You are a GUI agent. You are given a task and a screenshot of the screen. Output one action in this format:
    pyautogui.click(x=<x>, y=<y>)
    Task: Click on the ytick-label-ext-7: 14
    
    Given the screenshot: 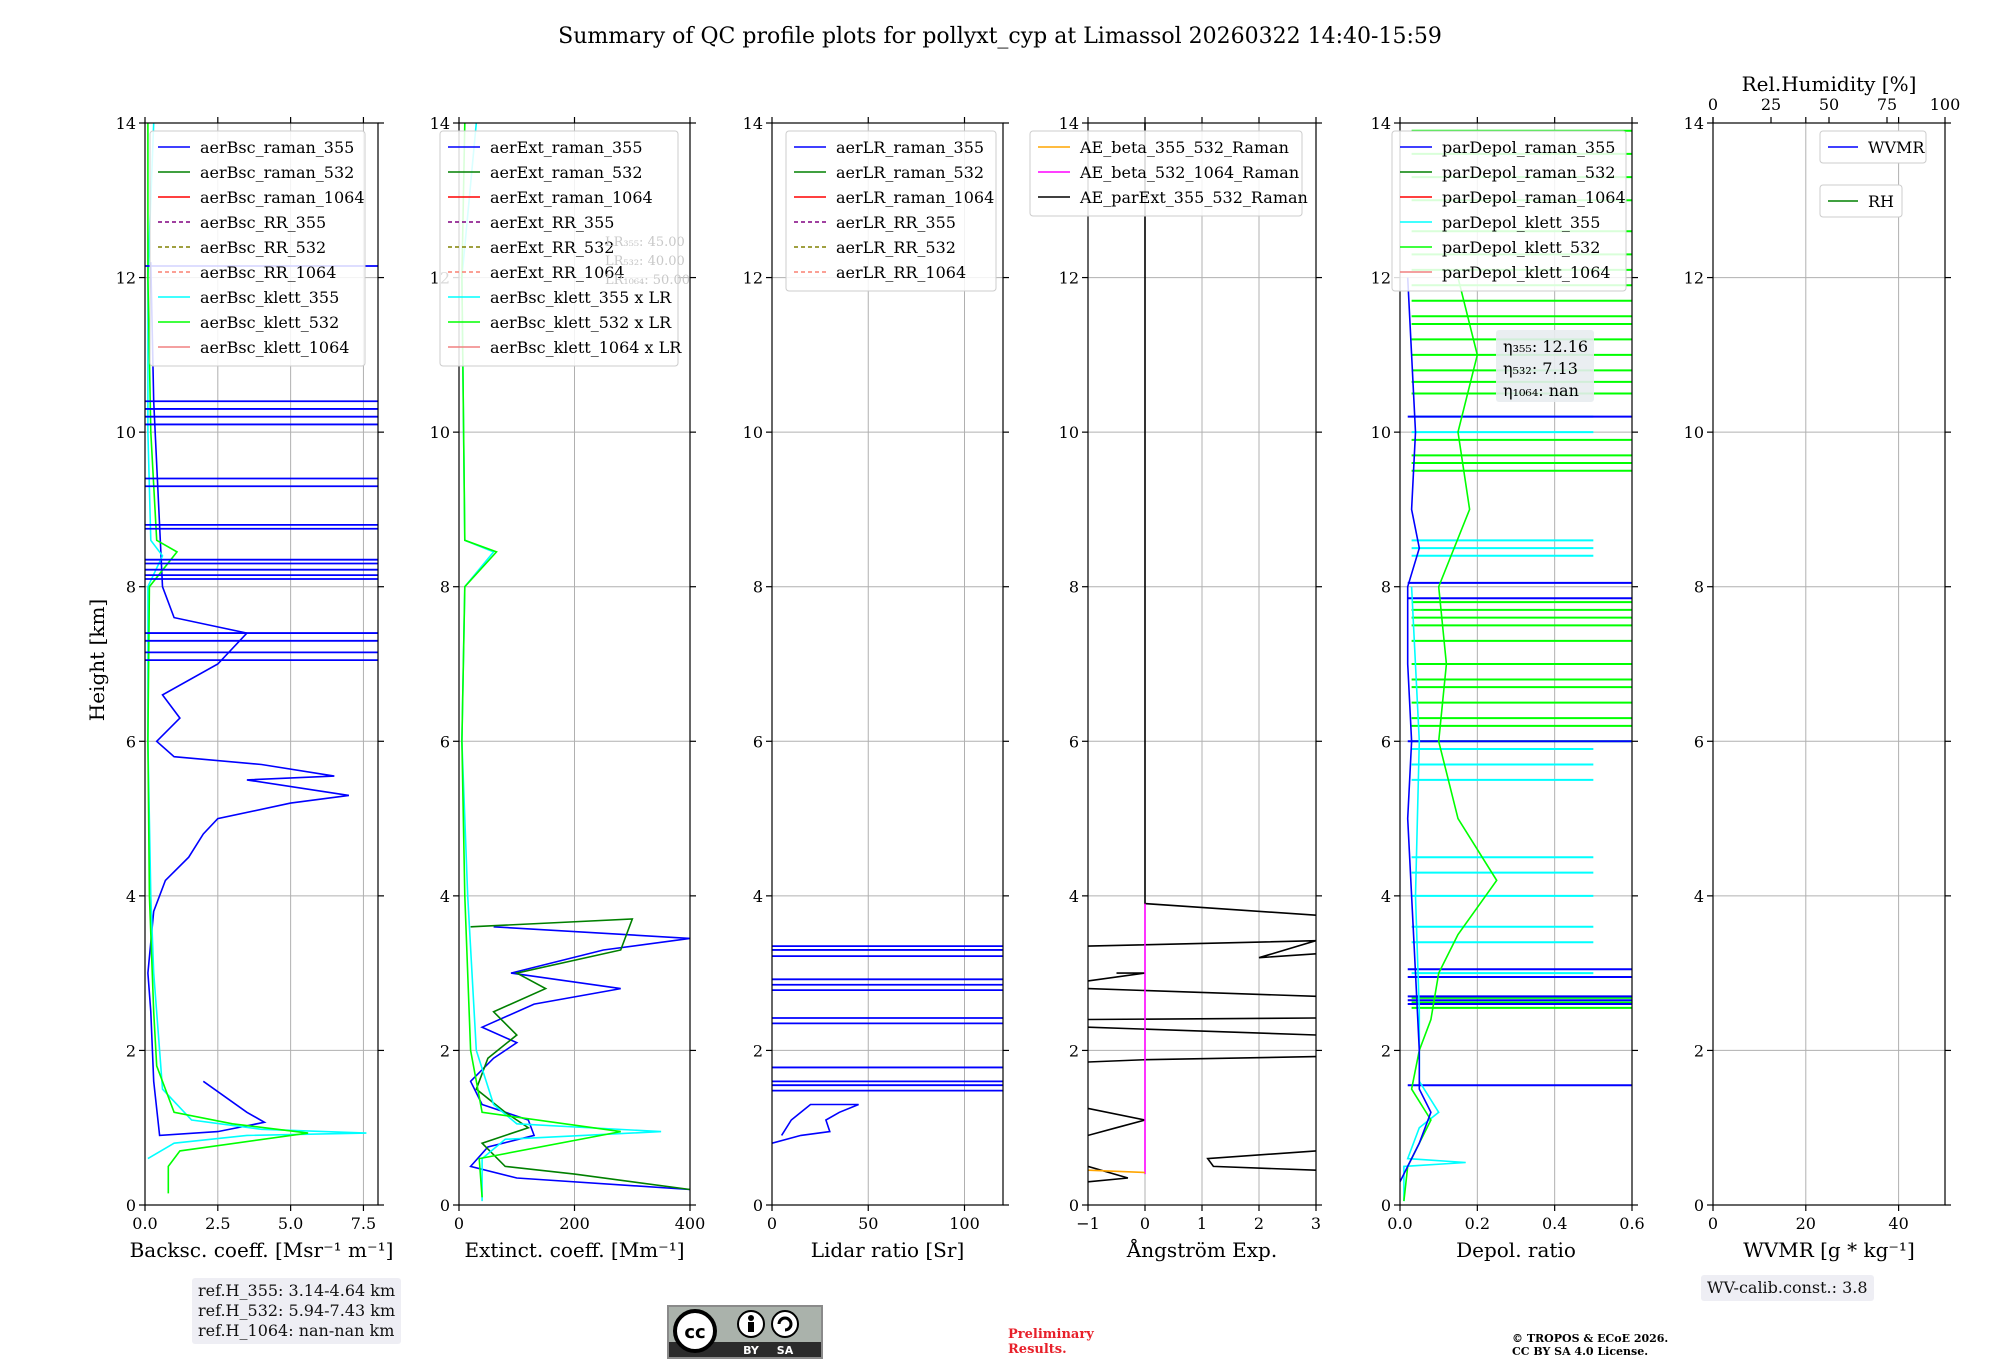 What is the action you would take?
    pyautogui.click(x=440, y=123)
    